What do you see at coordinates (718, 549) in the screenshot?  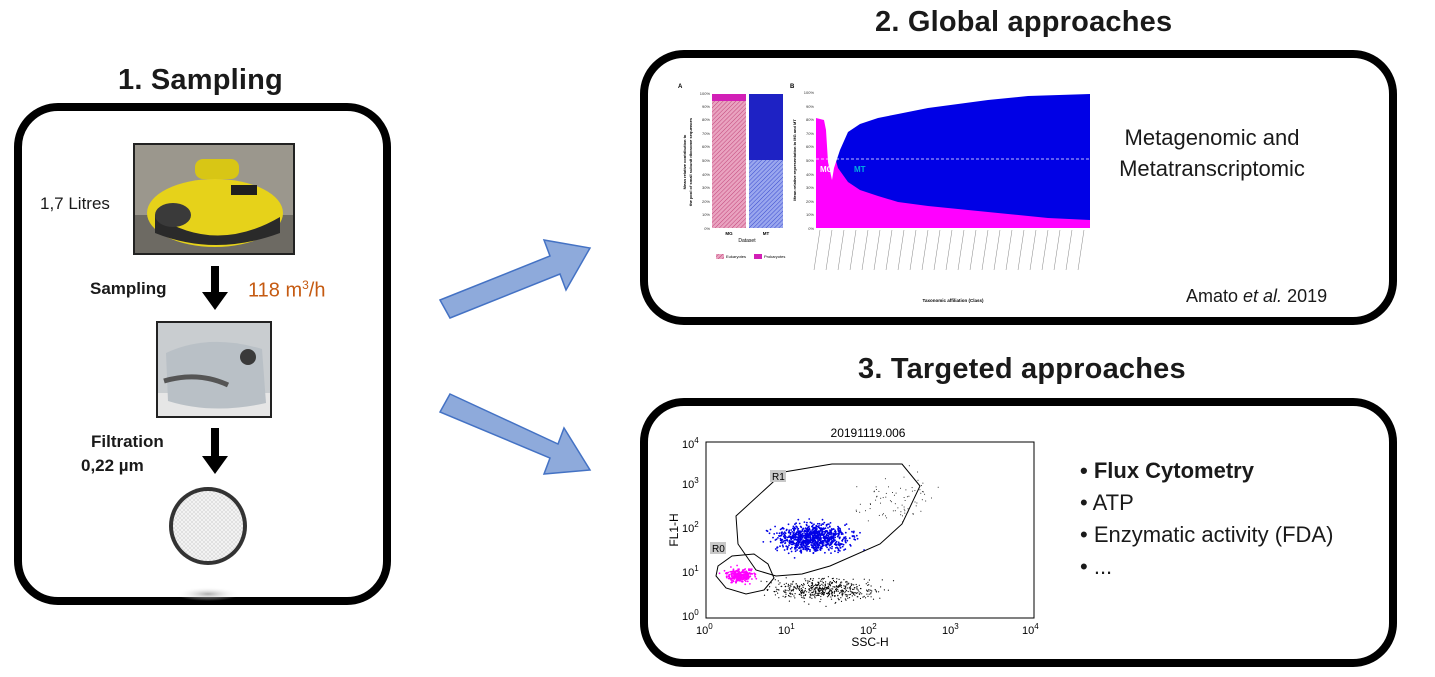 I see `gate-r0-label: R0` at bounding box center [718, 549].